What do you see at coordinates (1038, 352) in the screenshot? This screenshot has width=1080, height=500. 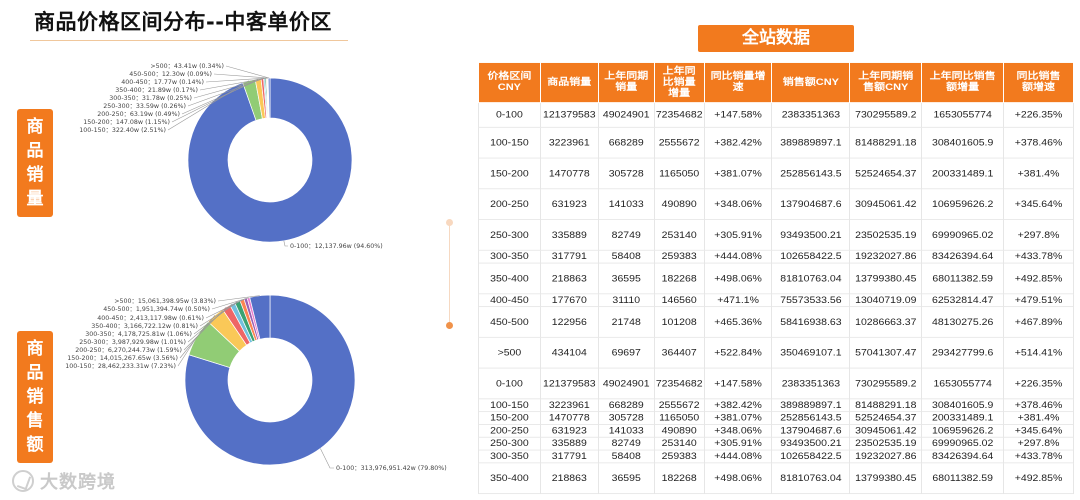 I see `table-cell: +514.41%` at bounding box center [1038, 352].